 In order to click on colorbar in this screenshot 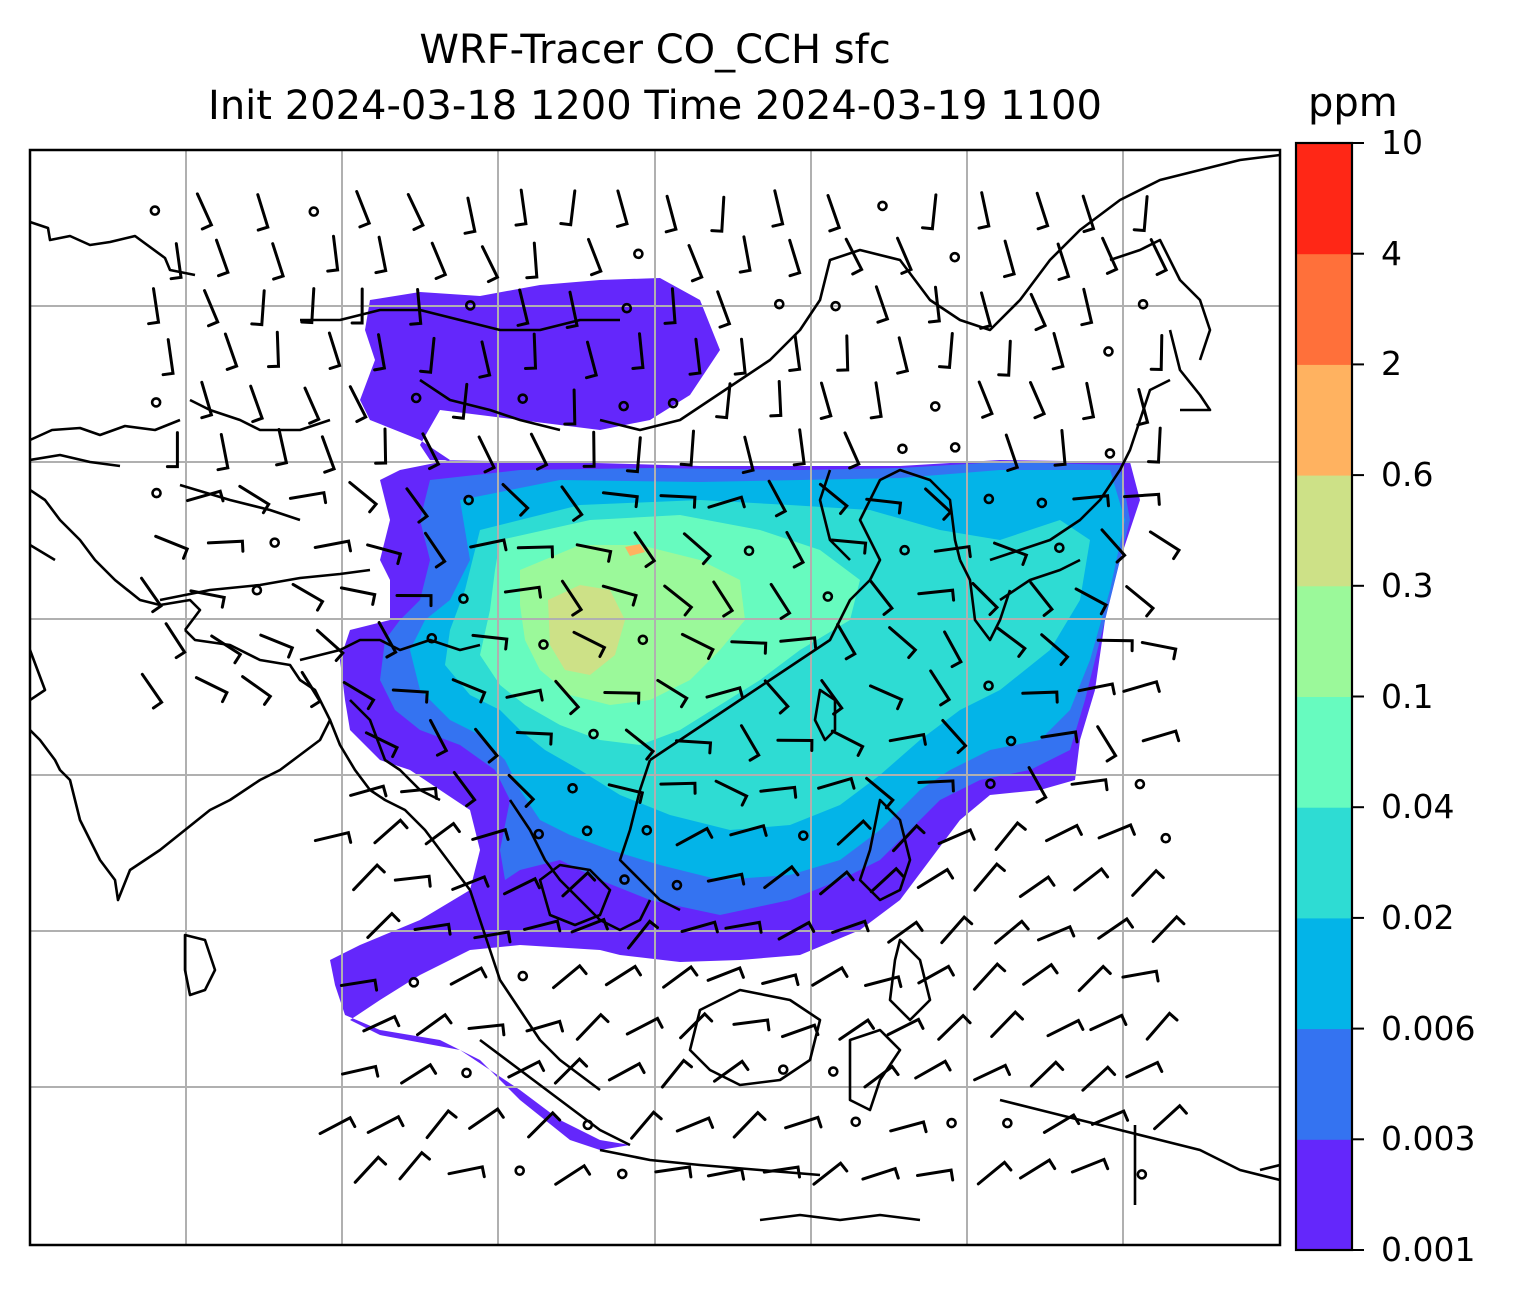, I will do `click(1324, 697)`.